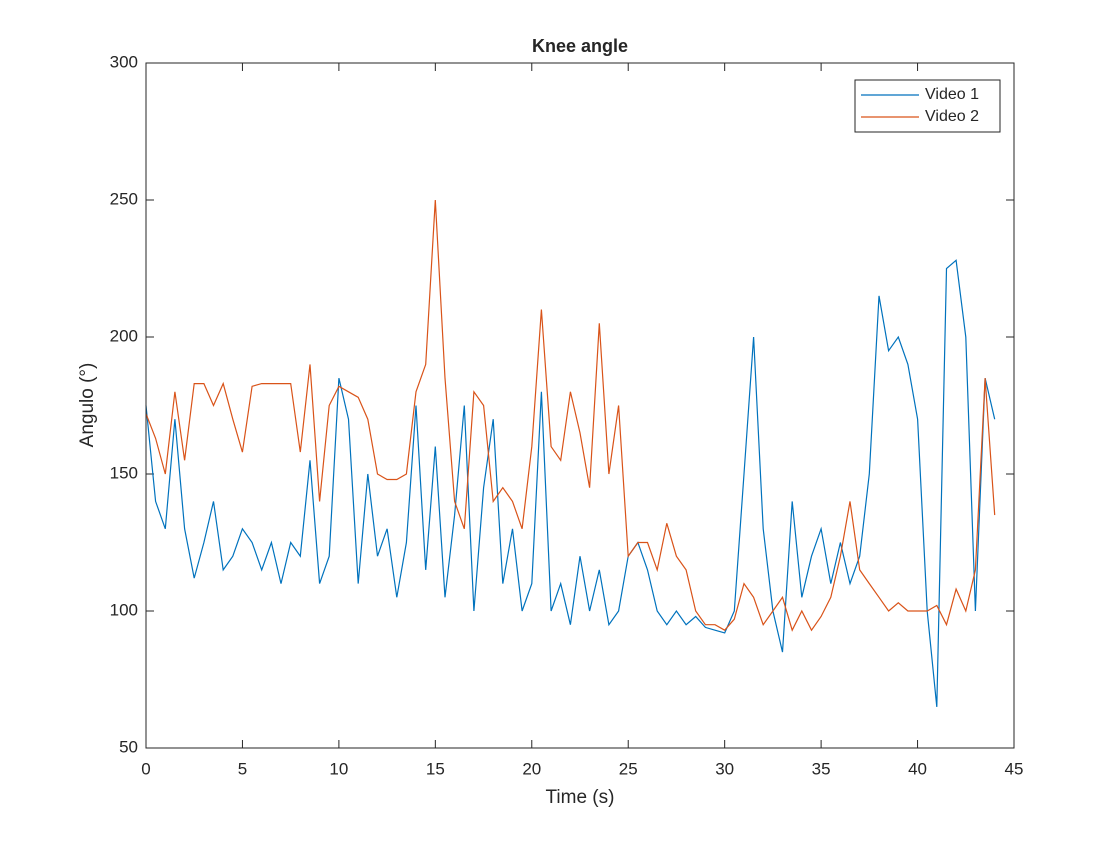 The height and width of the screenshot is (845, 1120). Describe the element at coordinates (435, 768) in the screenshot. I see `x-tick-label: 15` at that location.